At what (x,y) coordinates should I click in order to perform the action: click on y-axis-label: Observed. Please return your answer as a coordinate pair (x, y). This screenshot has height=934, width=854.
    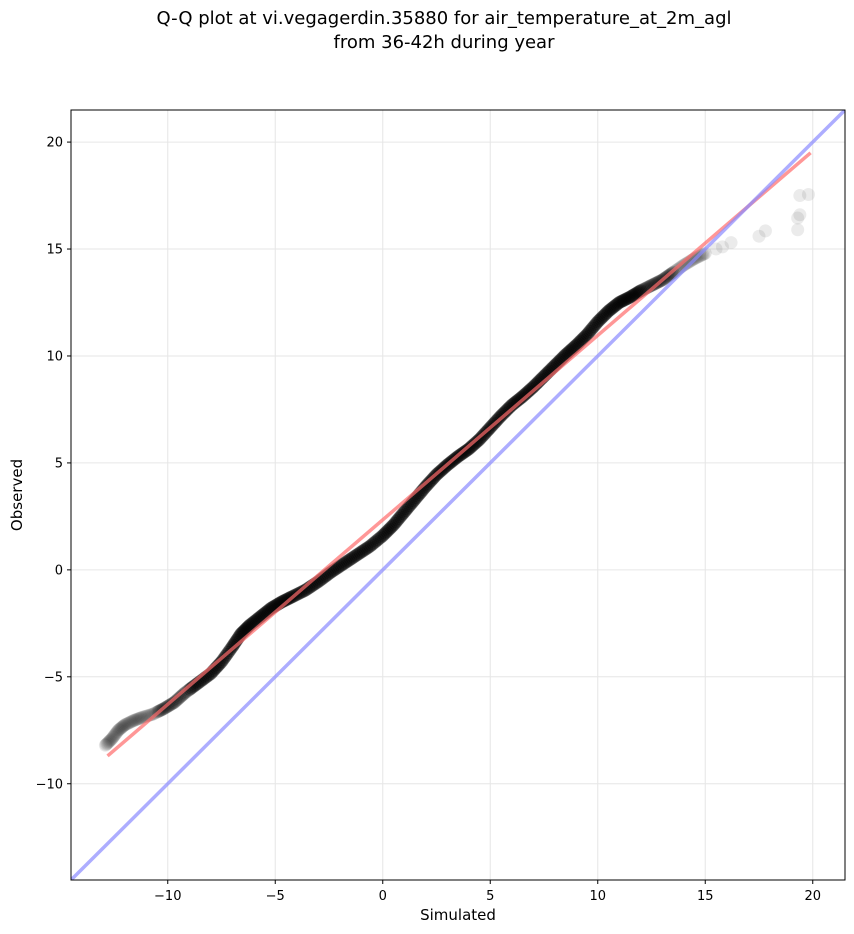
    Looking at the image, I should click on (17, 495).